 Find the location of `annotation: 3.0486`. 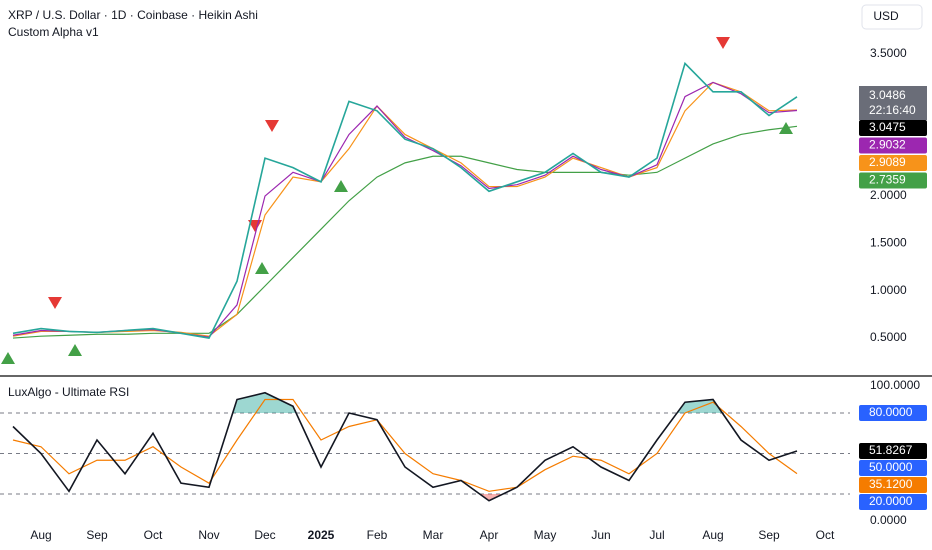

annotation: 3.0486 is located at coordinates (887, 95).